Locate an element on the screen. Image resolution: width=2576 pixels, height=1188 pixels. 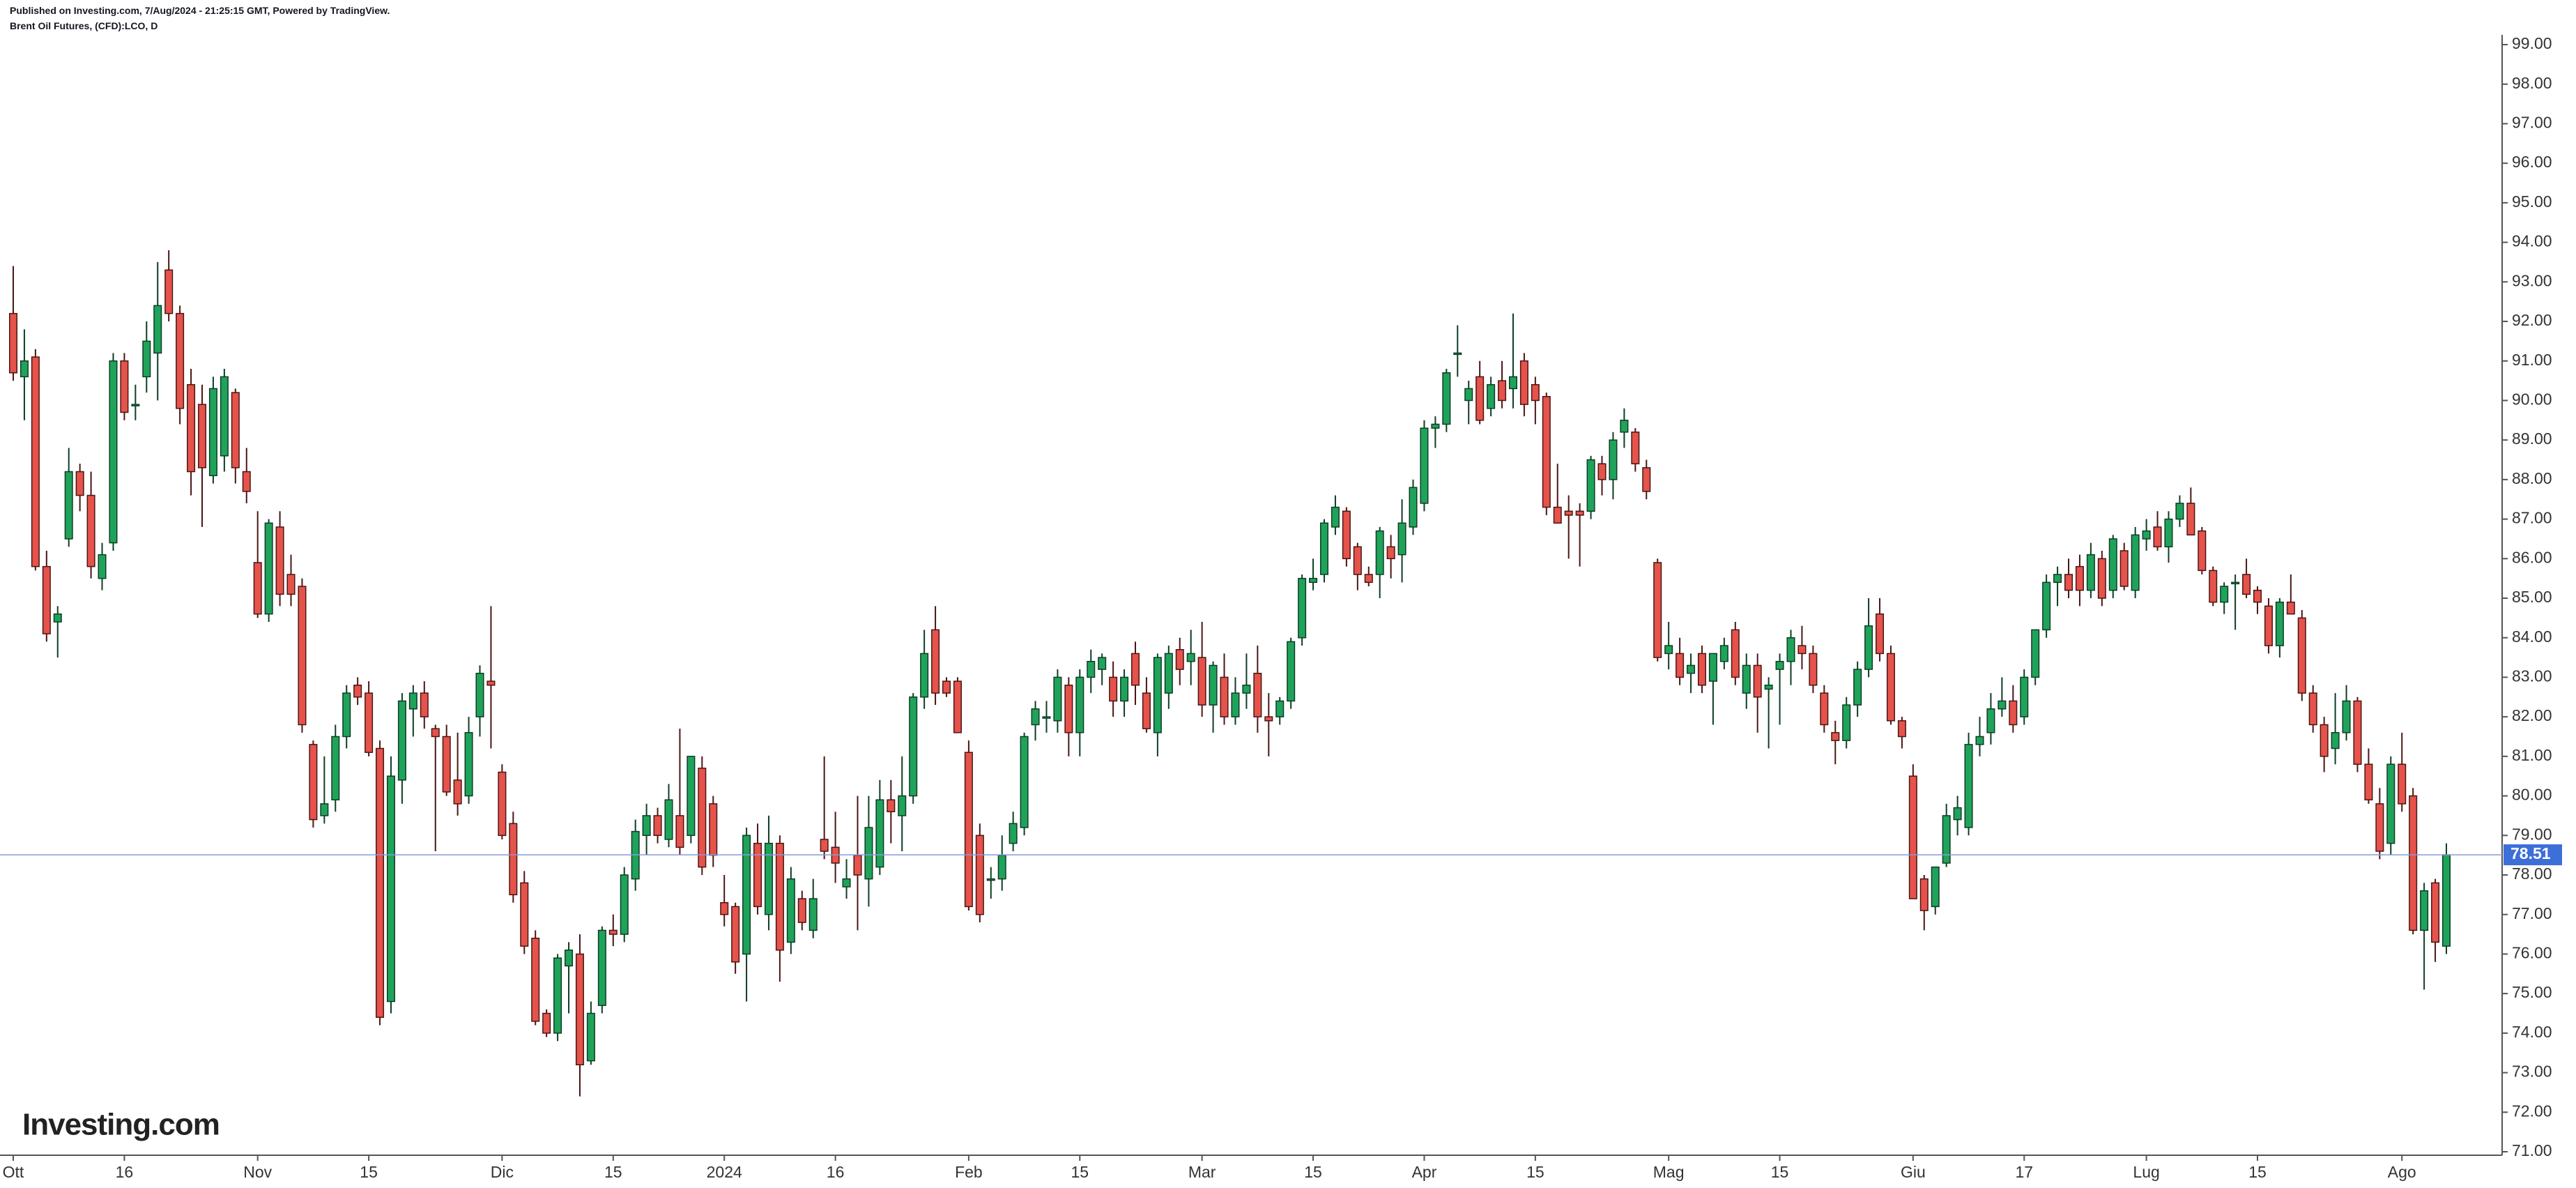
x-tick-label: Lug is located at coordinates (2146, 1172).